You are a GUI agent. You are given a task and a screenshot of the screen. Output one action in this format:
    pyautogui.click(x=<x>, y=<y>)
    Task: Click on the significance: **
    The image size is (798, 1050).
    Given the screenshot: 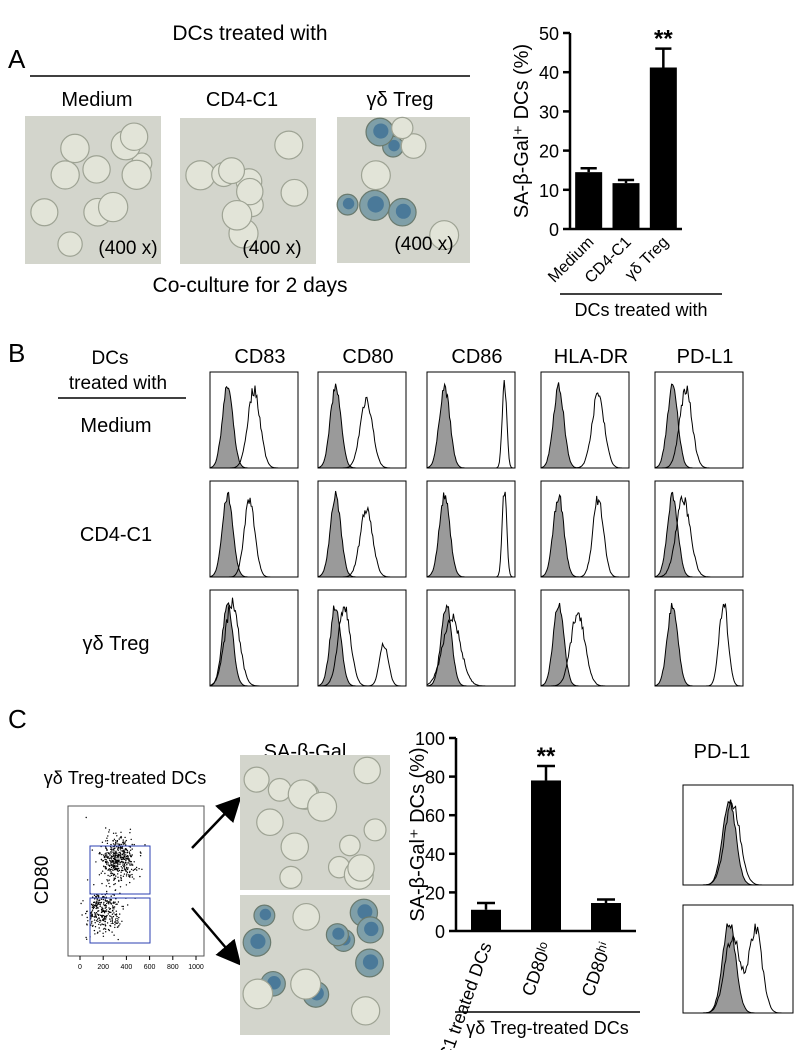 What is the action you would take?
    pyautogui.click(x=663, y=39)
    